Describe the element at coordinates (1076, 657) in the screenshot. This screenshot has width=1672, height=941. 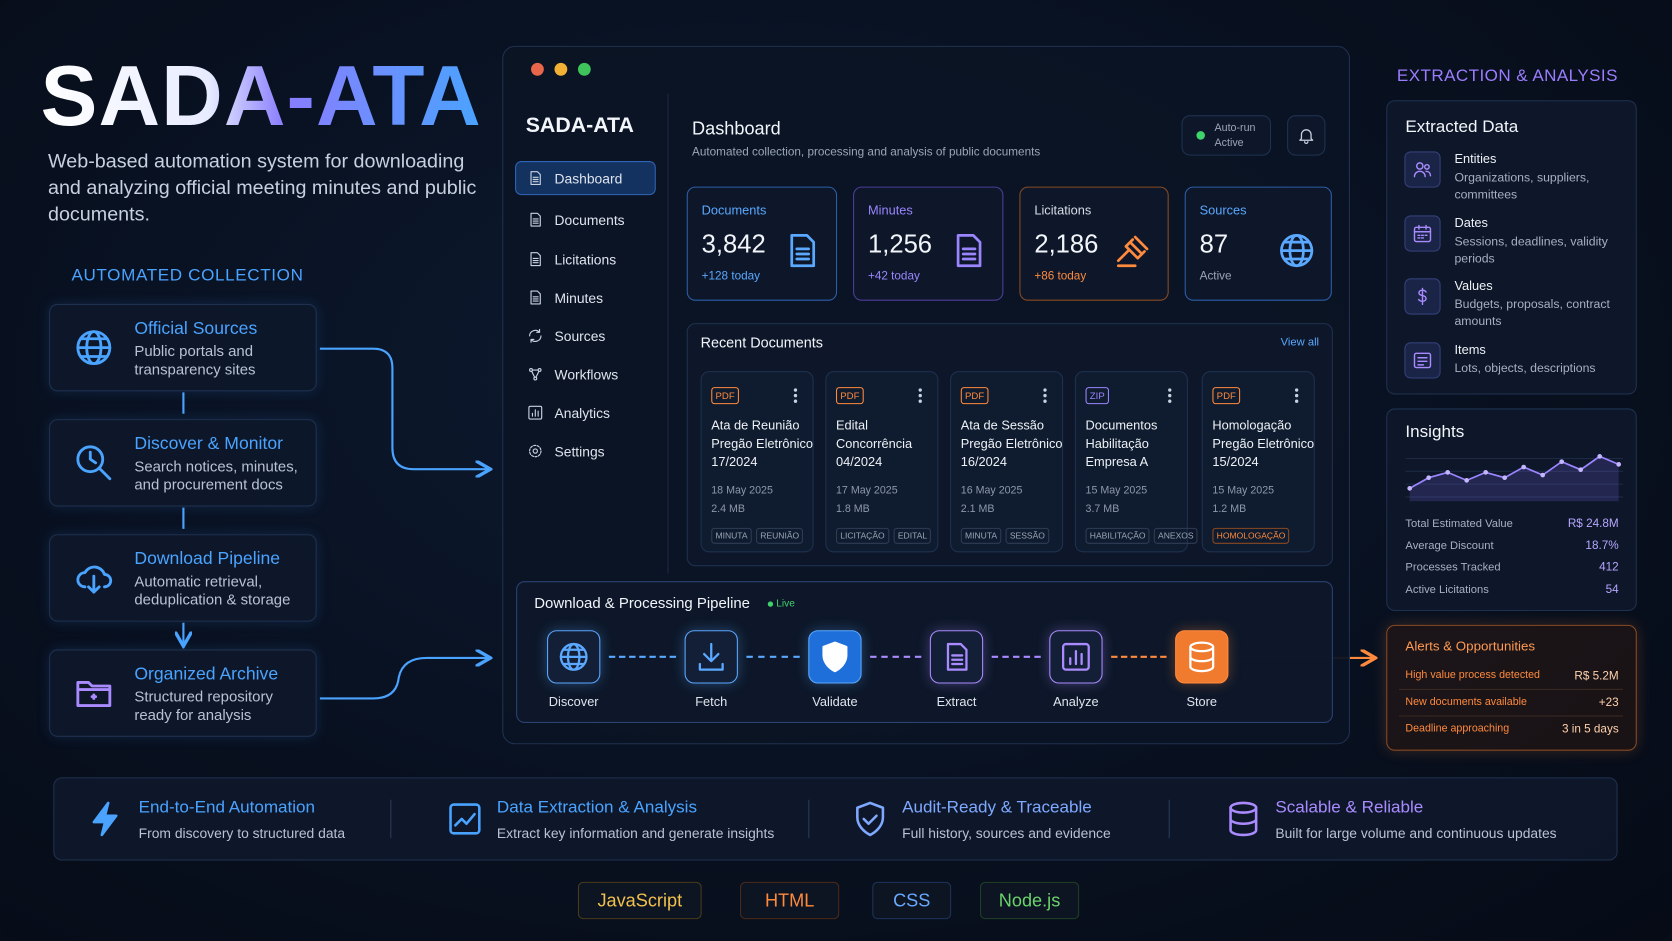
I see `pipeline-node` at that location.